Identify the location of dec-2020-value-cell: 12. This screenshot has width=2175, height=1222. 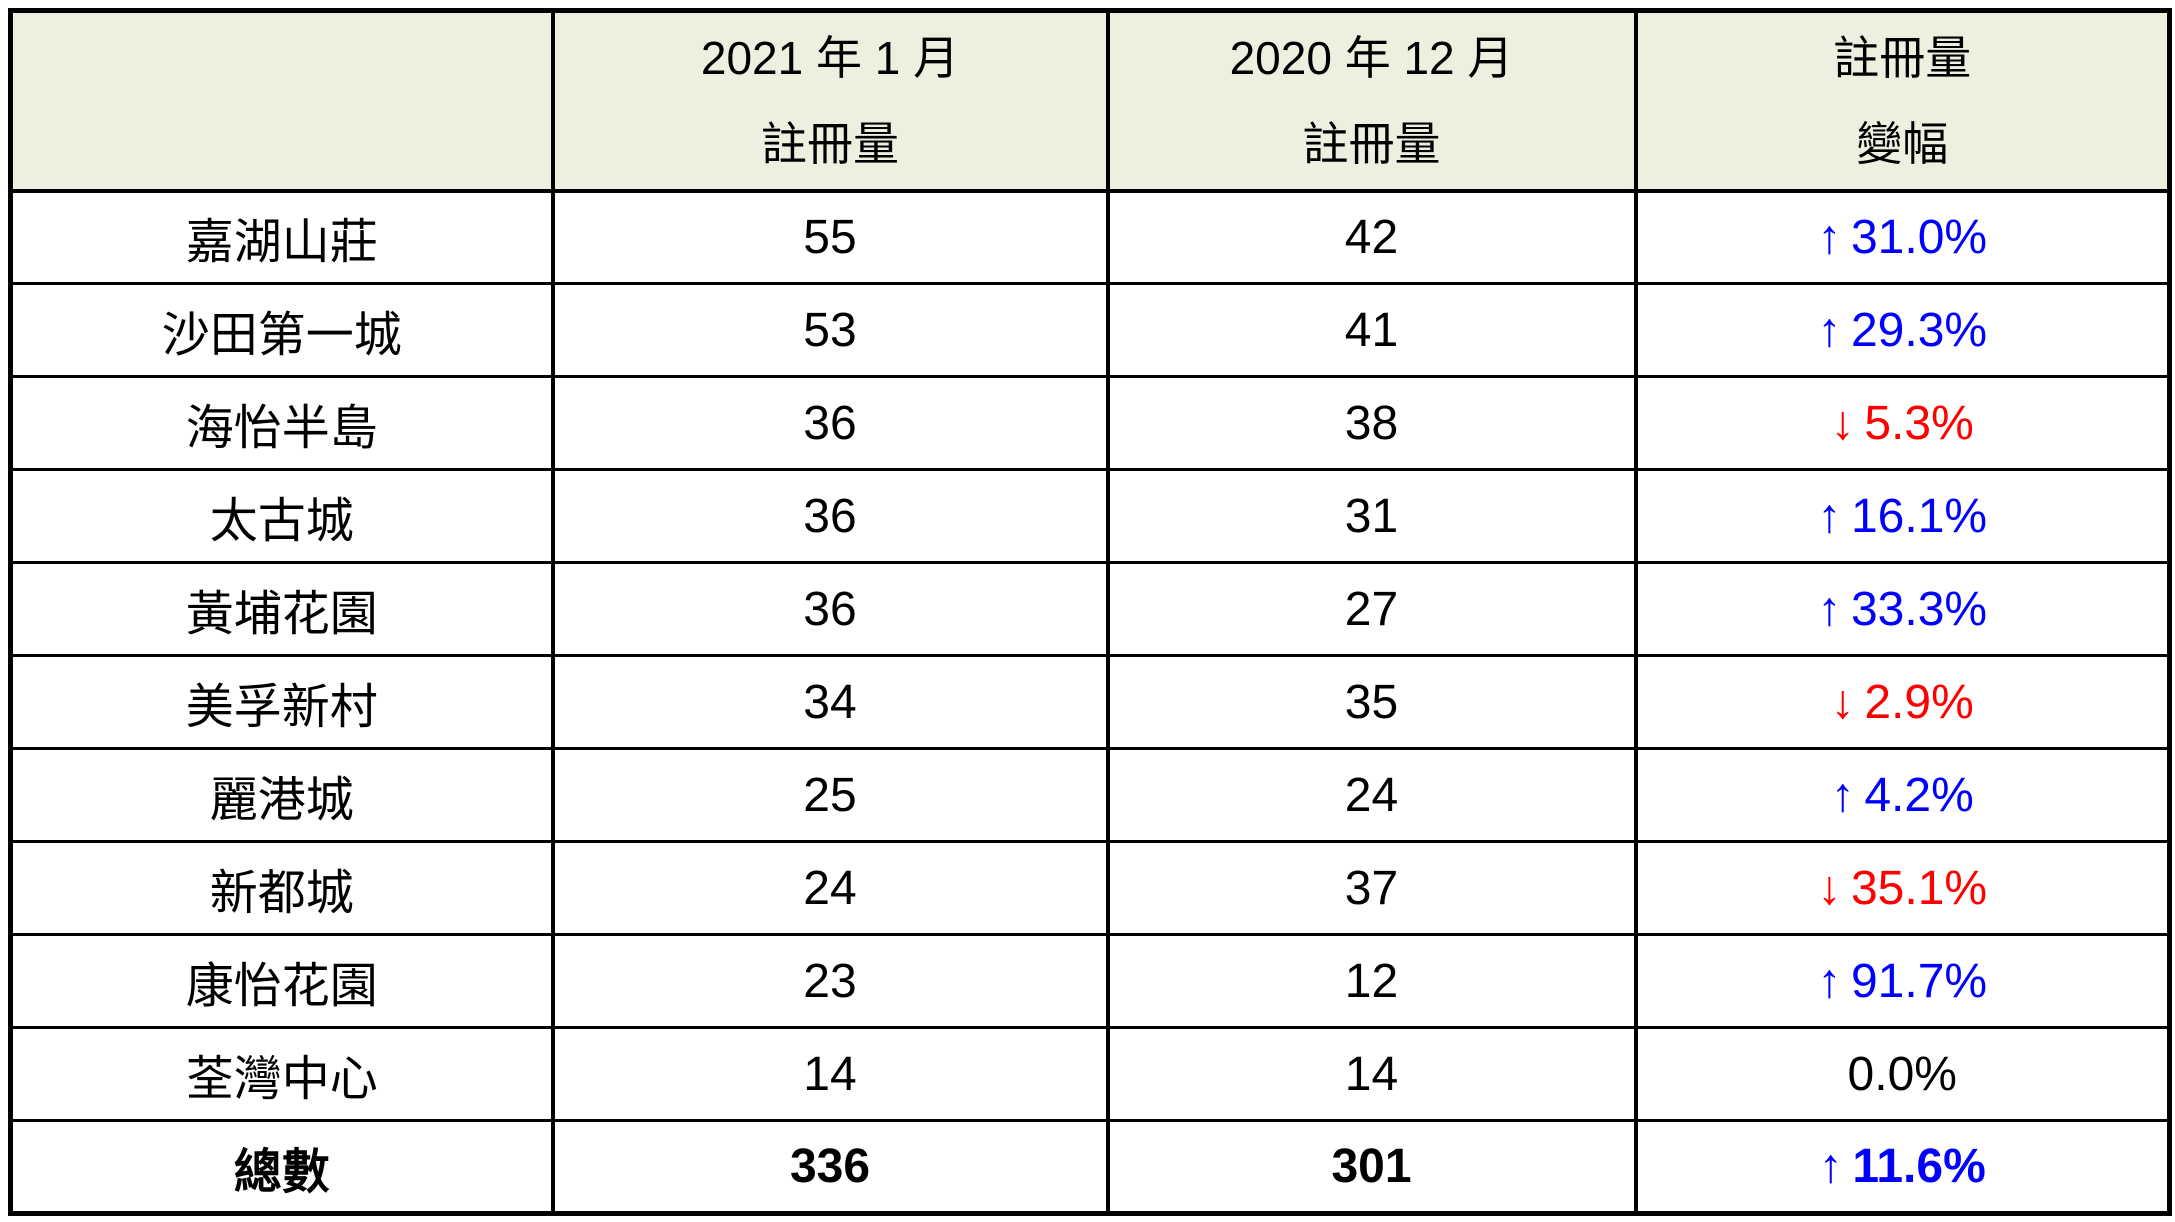
(1371, 981).